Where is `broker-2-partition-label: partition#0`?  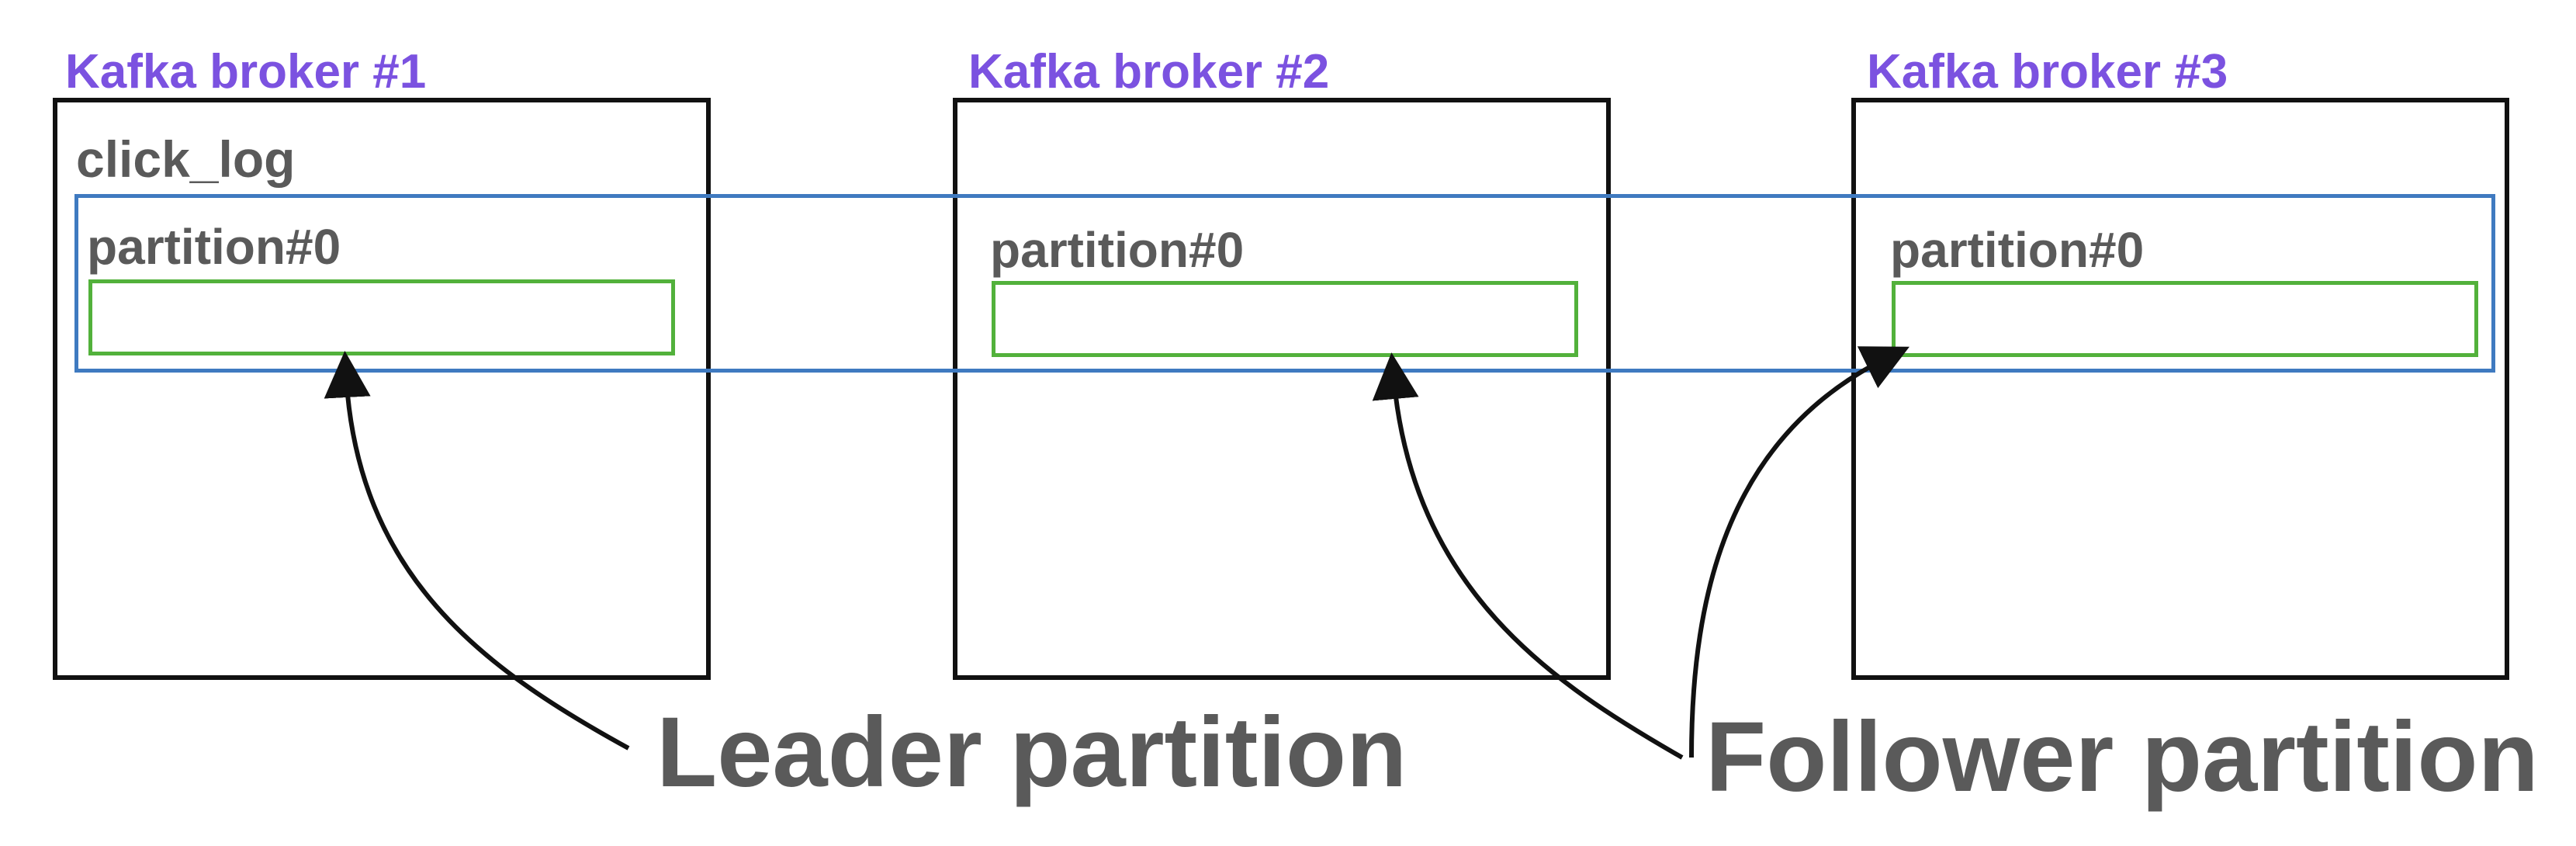
broker-2-partition-label: partition#0 is located at coordinates (1117, 250).